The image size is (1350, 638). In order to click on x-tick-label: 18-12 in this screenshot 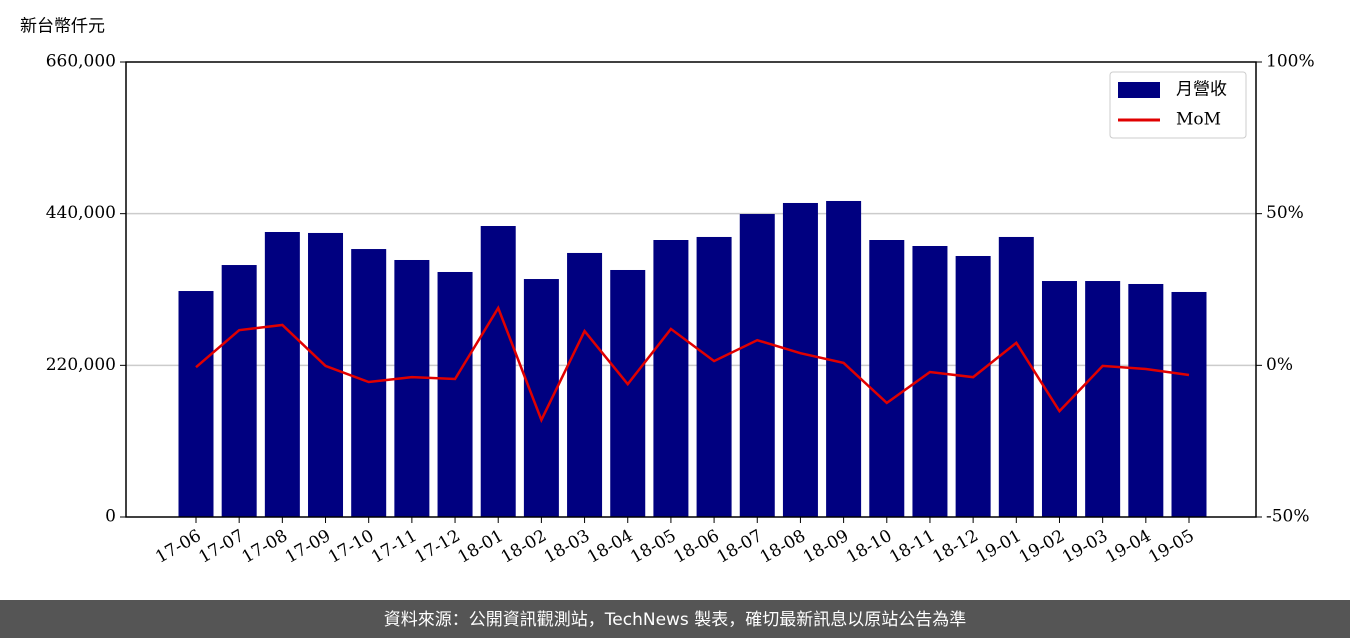, I will do `click(955, 547)`.